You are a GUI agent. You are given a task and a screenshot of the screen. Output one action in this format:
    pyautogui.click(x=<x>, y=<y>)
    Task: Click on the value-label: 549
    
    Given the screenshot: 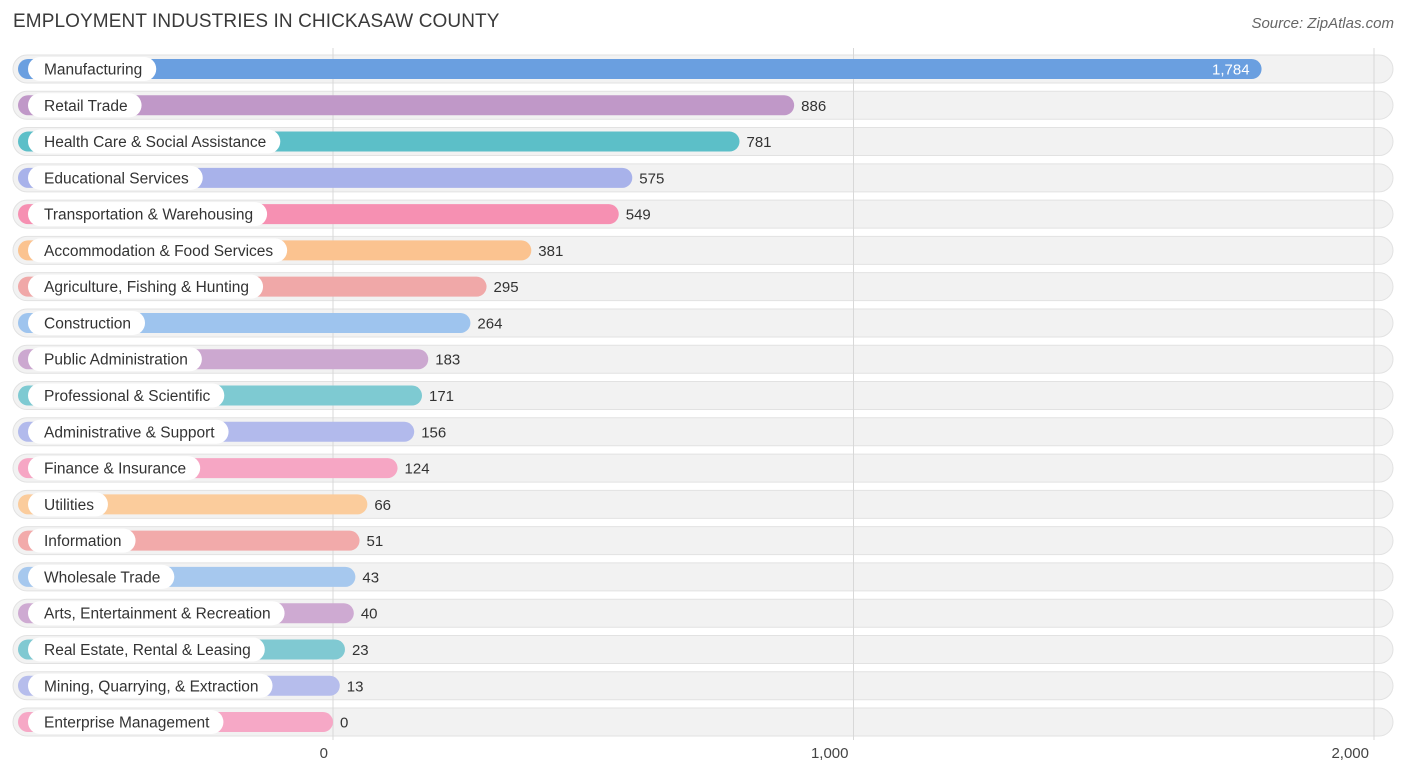 What is the action you would take?
    pyautogui.click(x=638, y=215)
    